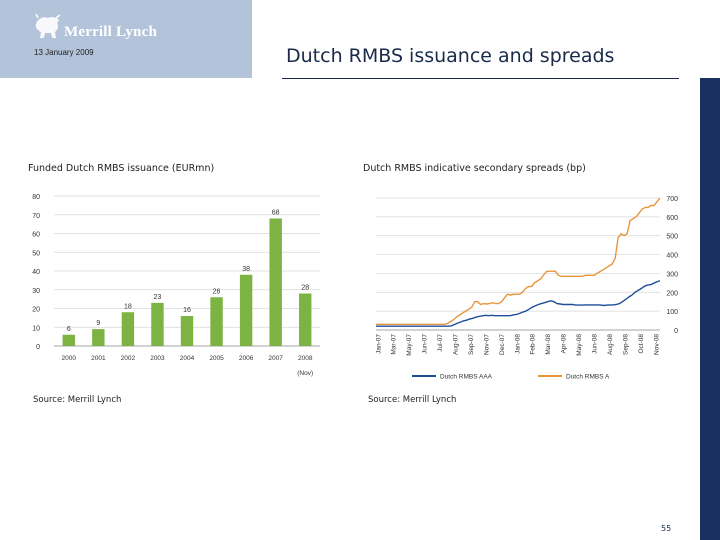 Image resolution: width=720 pixels, height=540 pixels. I want to click on bar-x-category-note: (Nov), so click(305, 373).